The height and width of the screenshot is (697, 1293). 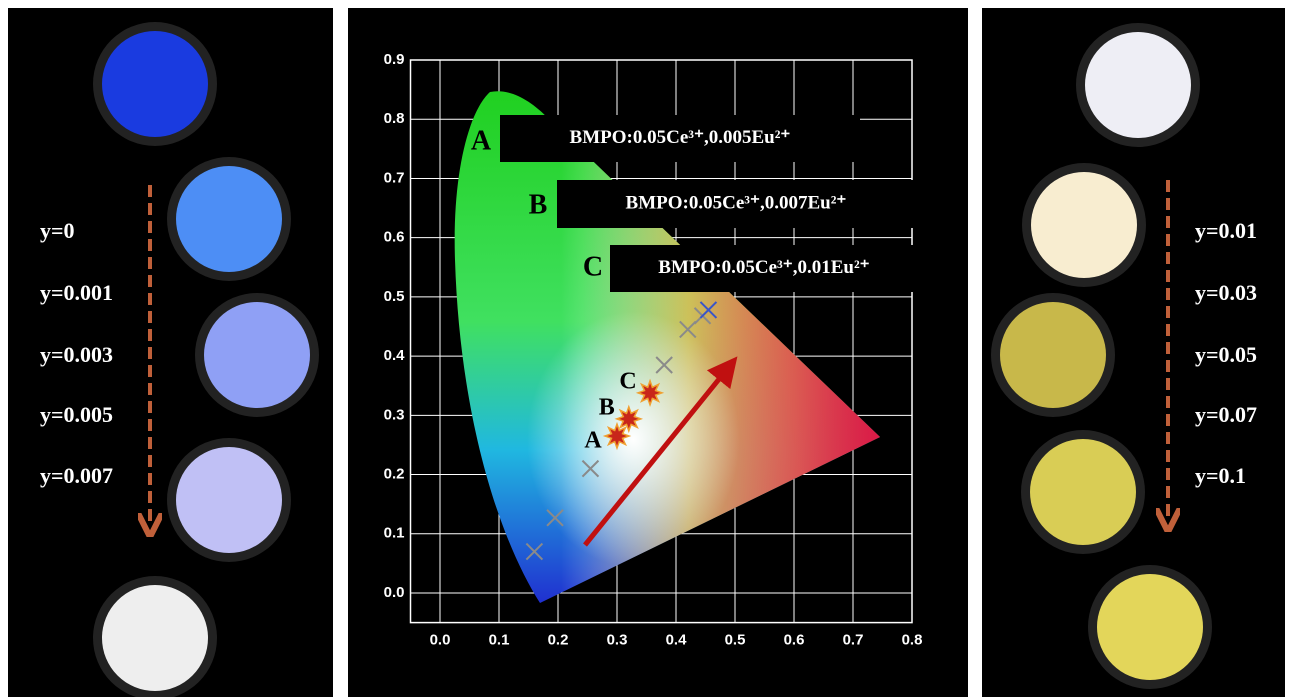 I want to click on x-tick-label: 0.7, so click(x=853, y=640).